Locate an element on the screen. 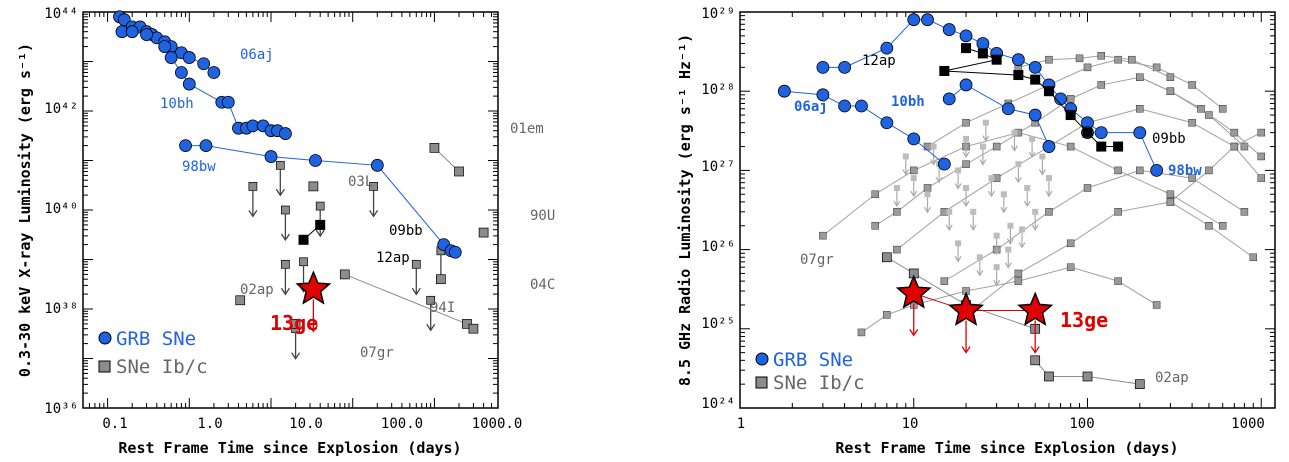  xray-point-02ap is located at coordinates (240, 300).